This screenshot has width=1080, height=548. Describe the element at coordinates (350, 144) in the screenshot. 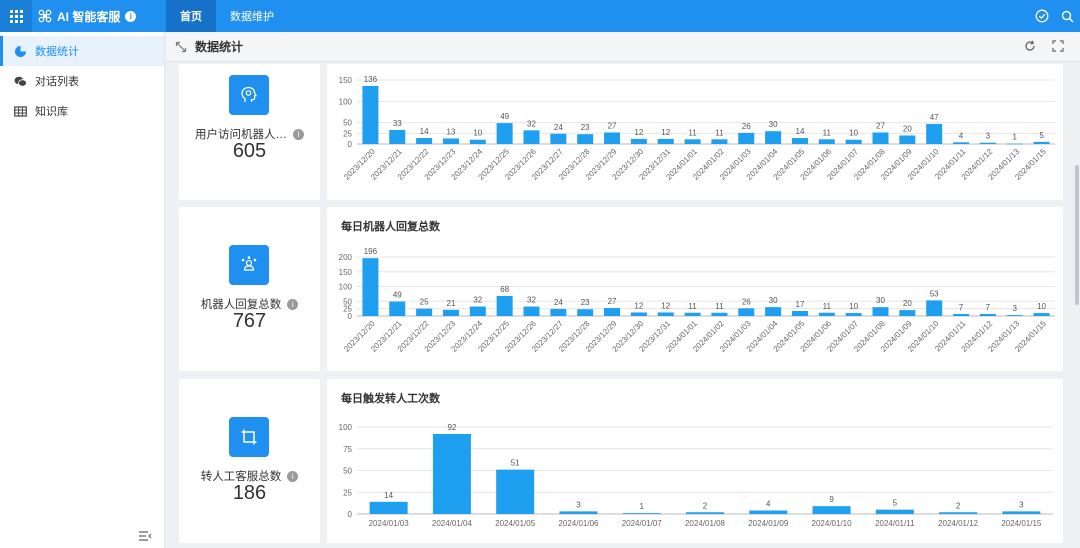

I see `y-tick-label: 0` at that location.